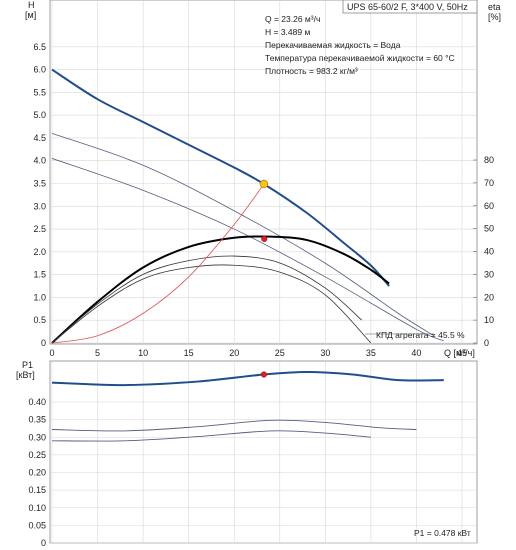 The width and height of the screenshot is (516, 550). I want to click on y-axis-label: H, so click(31, 5).